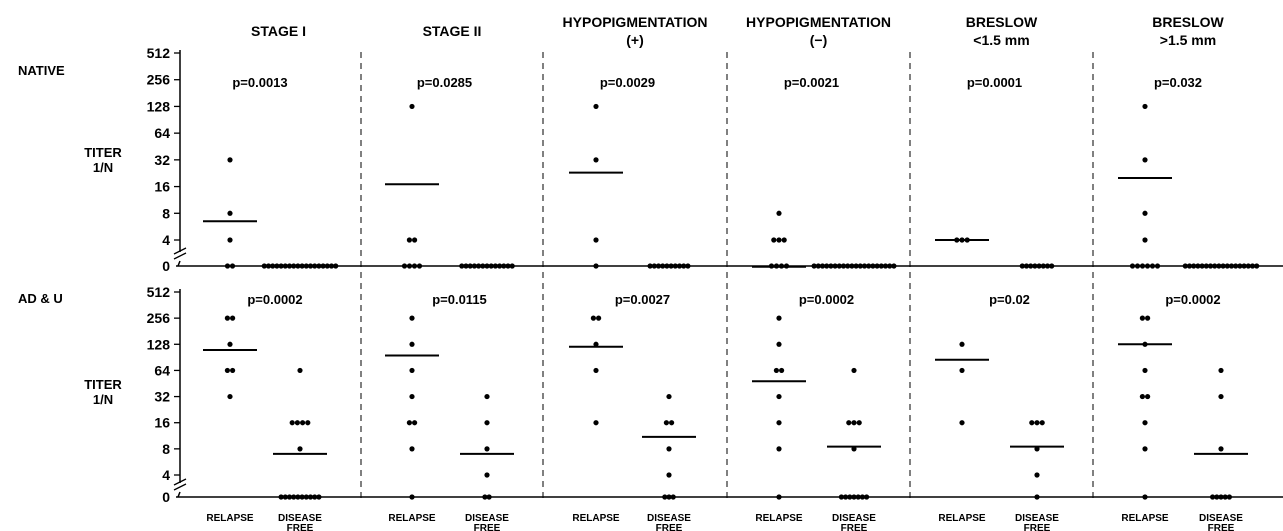  I want to click on y-tick-label: 64, so click(162, 133).